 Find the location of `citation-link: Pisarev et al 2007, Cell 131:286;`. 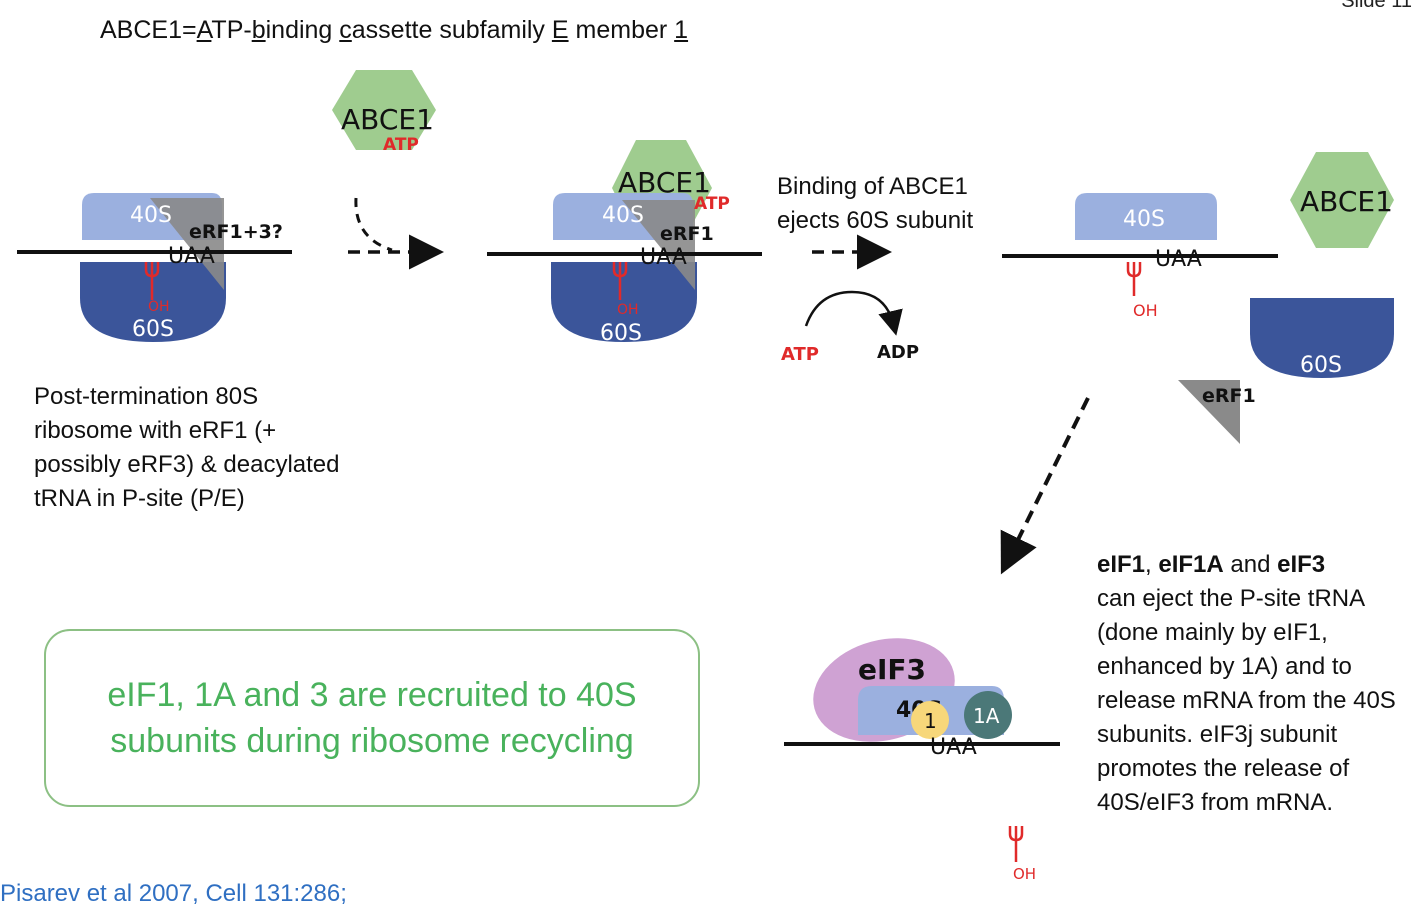

citation-link: Pisarev et al 2007, Cell 131:286; is located at coordinates (173, 893).